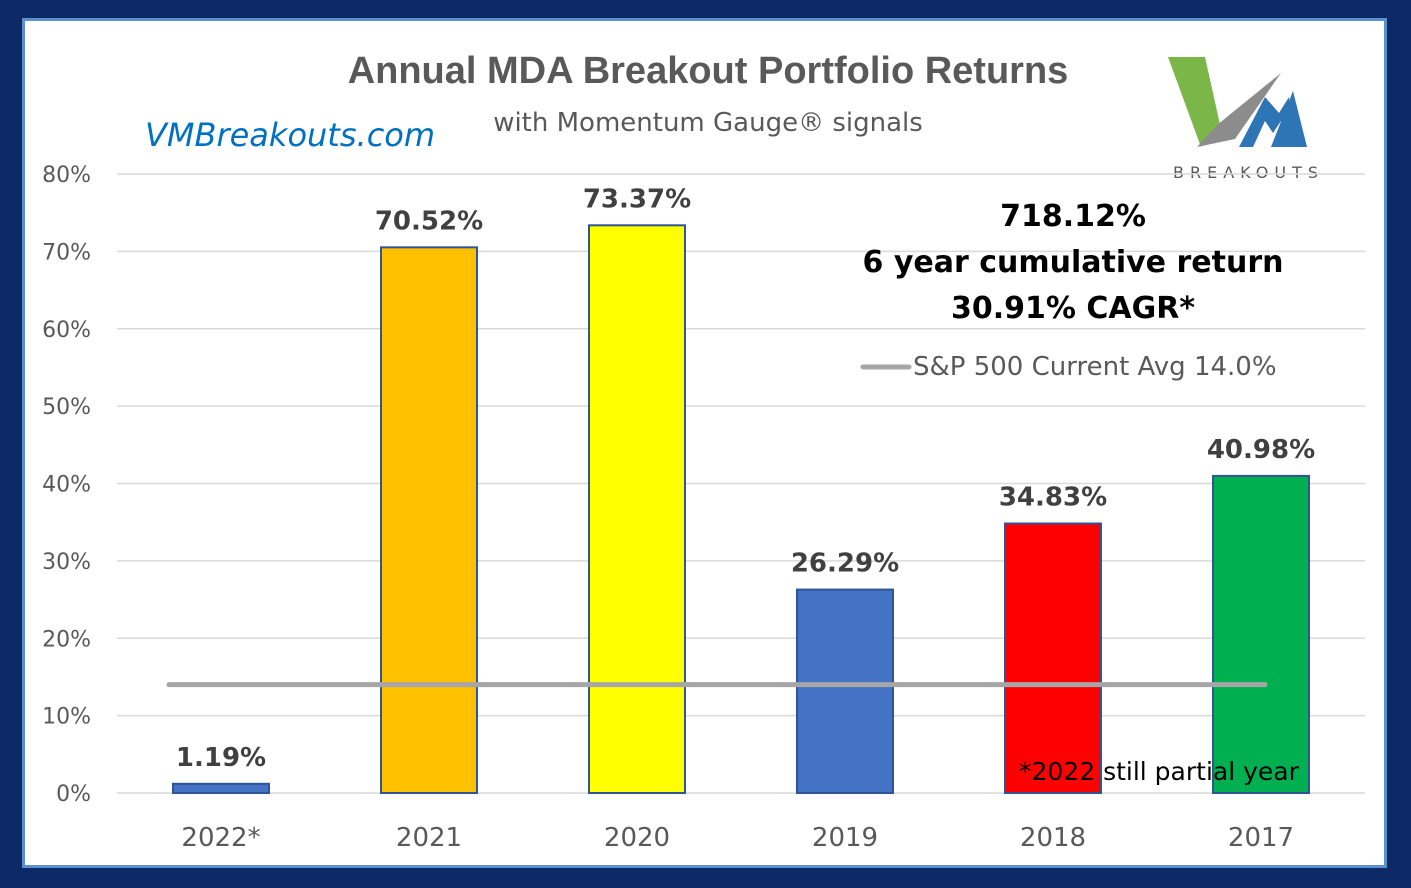  What do you see at coordinates (708, 123) in the screenshot?
I see `chart-subtitle: with Momentum Gauge® signals` at bounding box center [708, 123].